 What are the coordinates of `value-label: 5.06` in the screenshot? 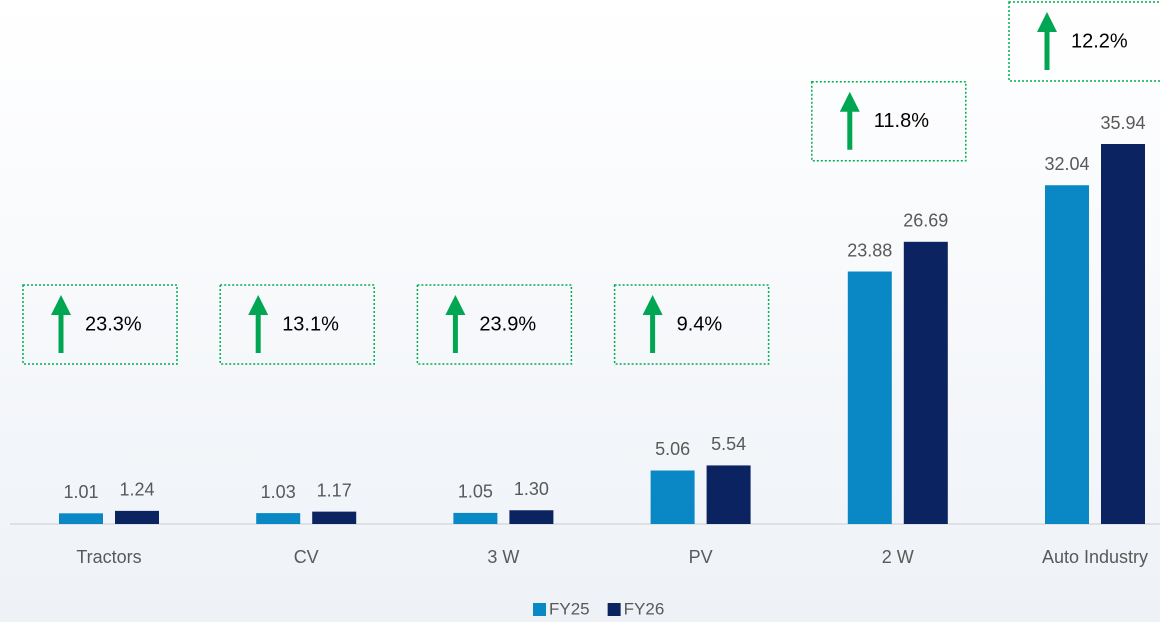 It's located at (672, 449).